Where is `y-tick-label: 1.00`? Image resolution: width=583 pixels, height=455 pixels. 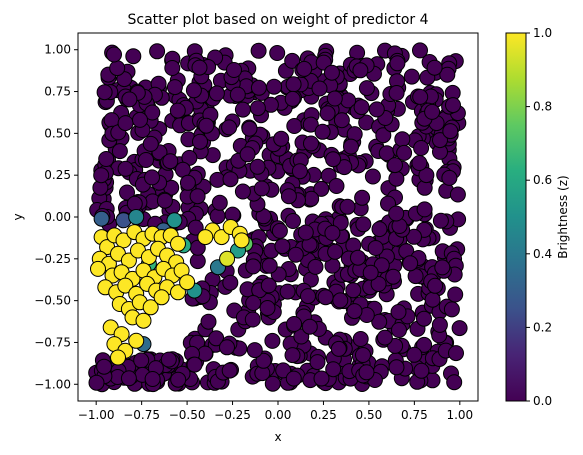
y-tick-label: 1.00 is located at coordinates (57, 50).